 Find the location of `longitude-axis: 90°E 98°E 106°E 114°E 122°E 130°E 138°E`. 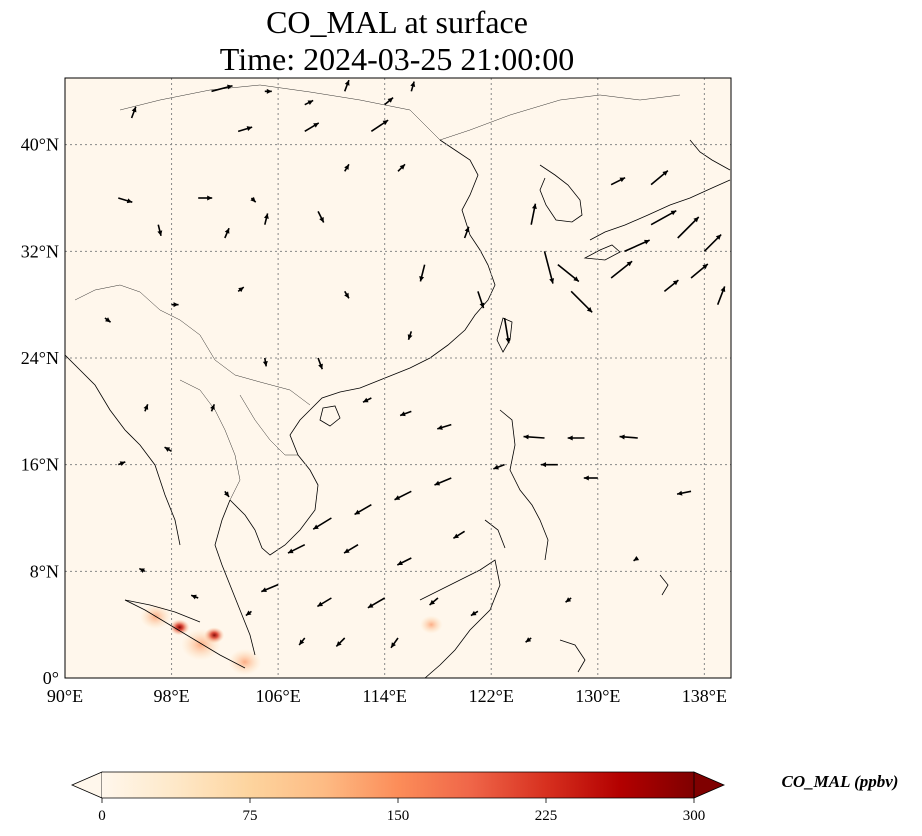

longitude-axis: 90°E 98°E 106°E 114°E 122°E 130°E 138°E is located at coordinates (387, 696).